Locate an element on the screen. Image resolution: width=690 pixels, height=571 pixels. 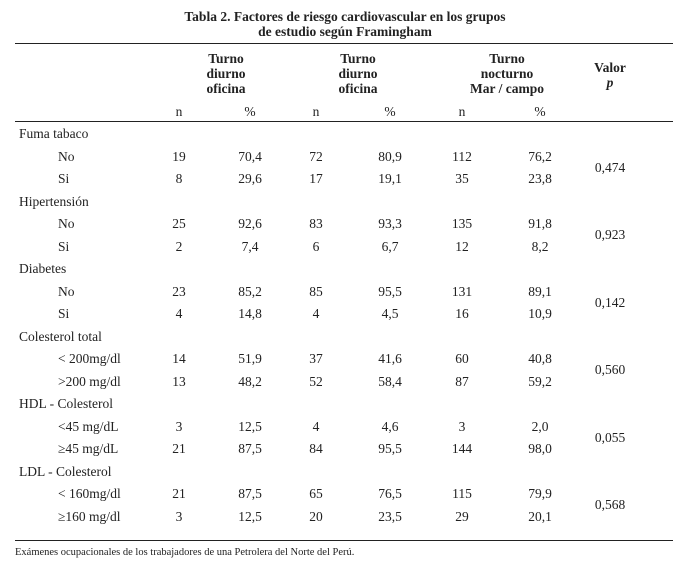
factor-label: Diabetes is located at coordinates (43, 268).